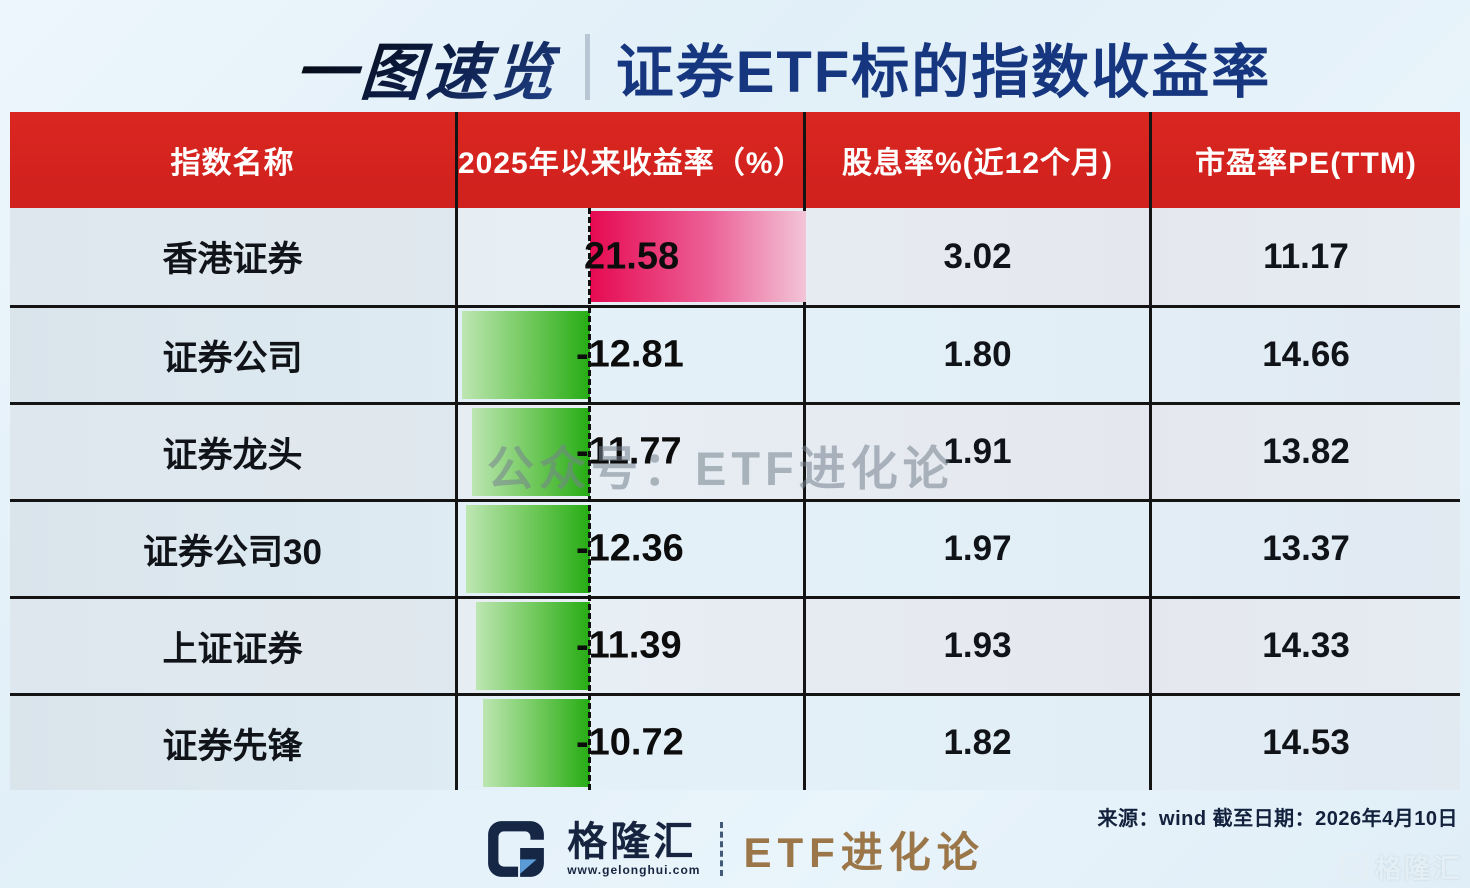 This screenshot has width=1470, height=888. I want to click on channel-name: ETF进化论, so click(864, 852).